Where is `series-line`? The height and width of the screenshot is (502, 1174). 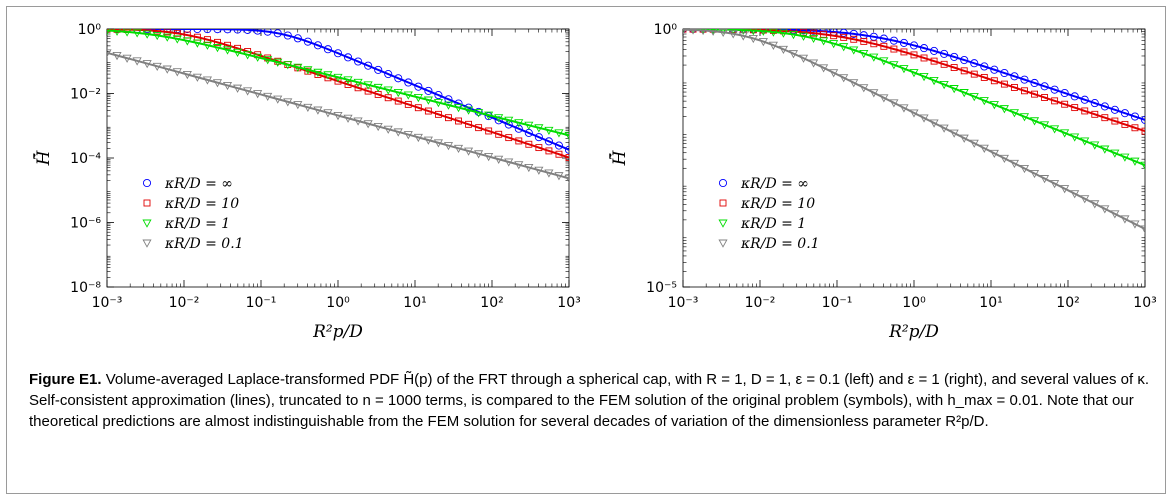
series-line is located at coordinates (338, 115).